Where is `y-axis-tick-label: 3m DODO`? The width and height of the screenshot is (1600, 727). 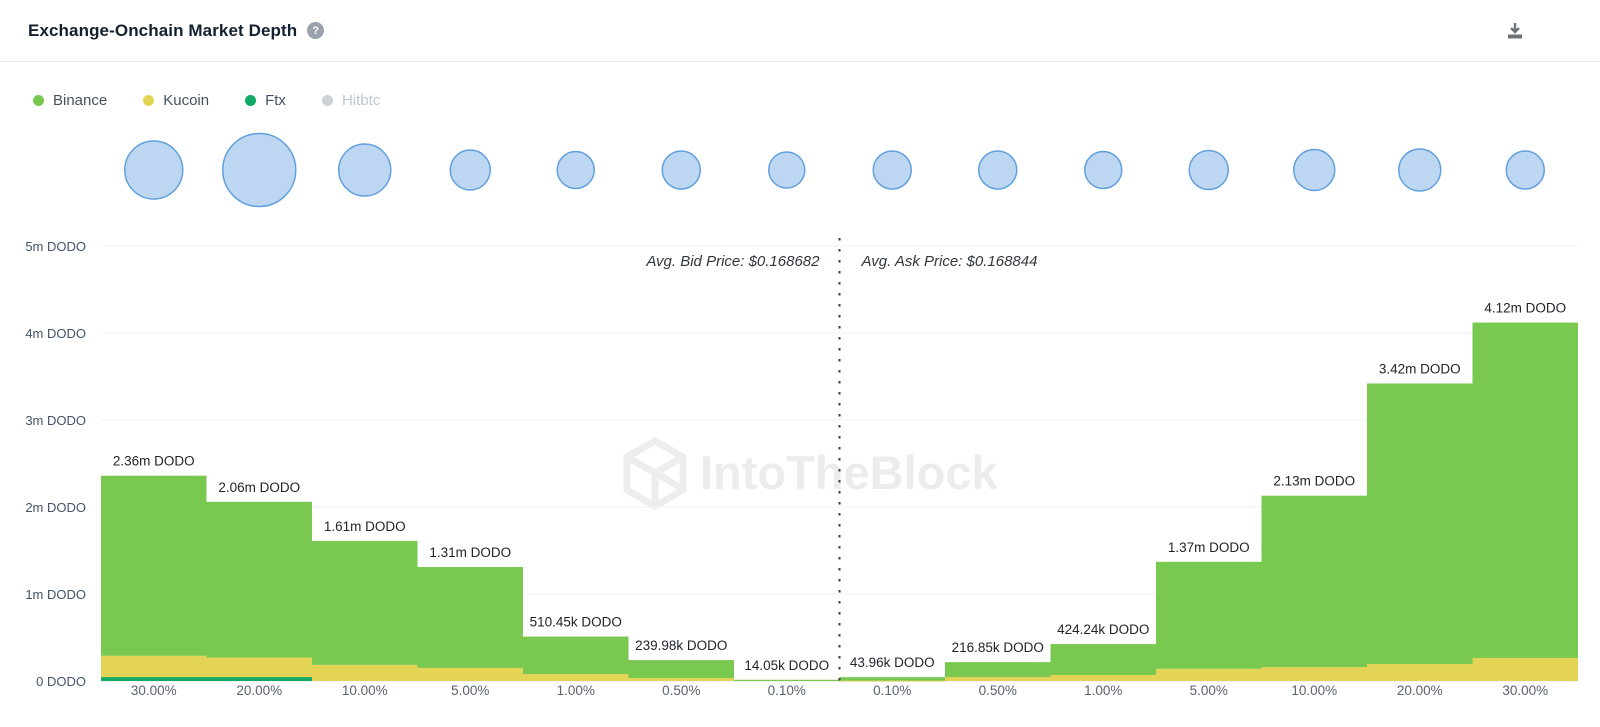
y-axis-tick-label: 3m DODO is located at coordinates (55, 420).